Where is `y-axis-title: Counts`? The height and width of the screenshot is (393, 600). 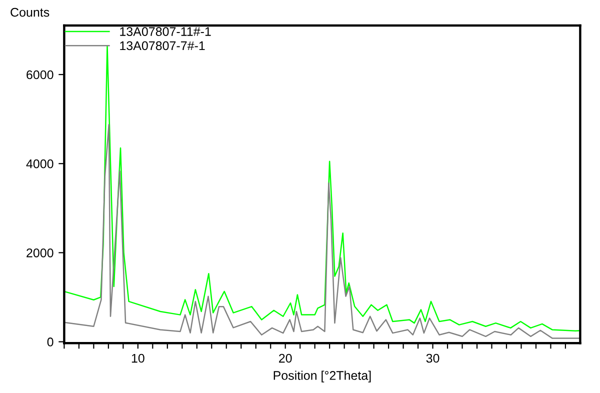 y-axis-title: Counts is located at coordinates (30, 12).